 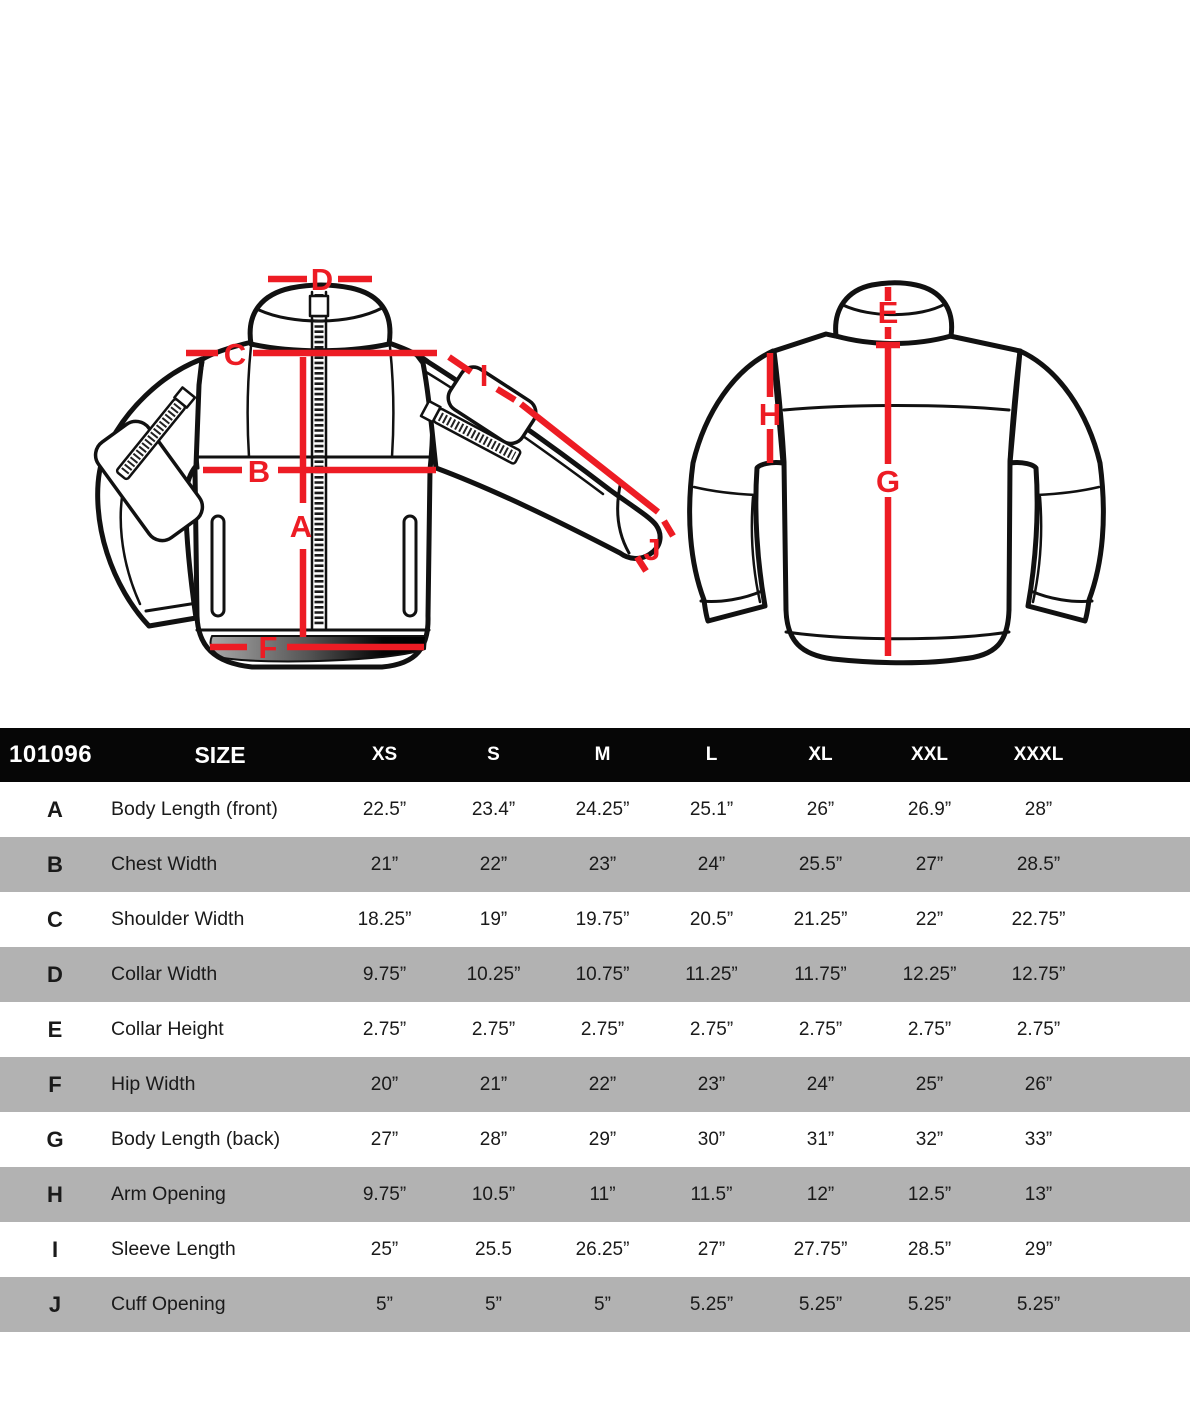 What do you see at coordinates (1038, 1249) in the screenshot?
I see `value-i-xxxl: 29”` at bounding box center [1038, 1249].